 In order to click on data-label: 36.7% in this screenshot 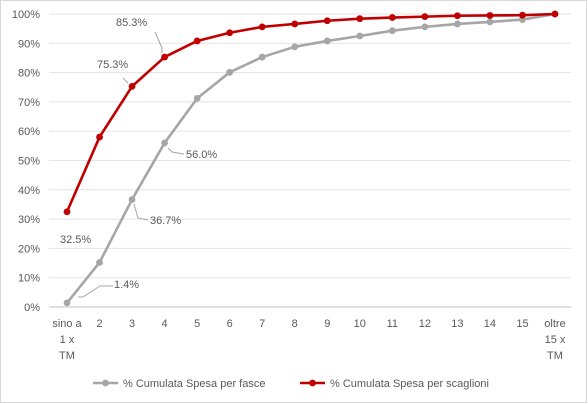, I will do `click(165, 221)`.